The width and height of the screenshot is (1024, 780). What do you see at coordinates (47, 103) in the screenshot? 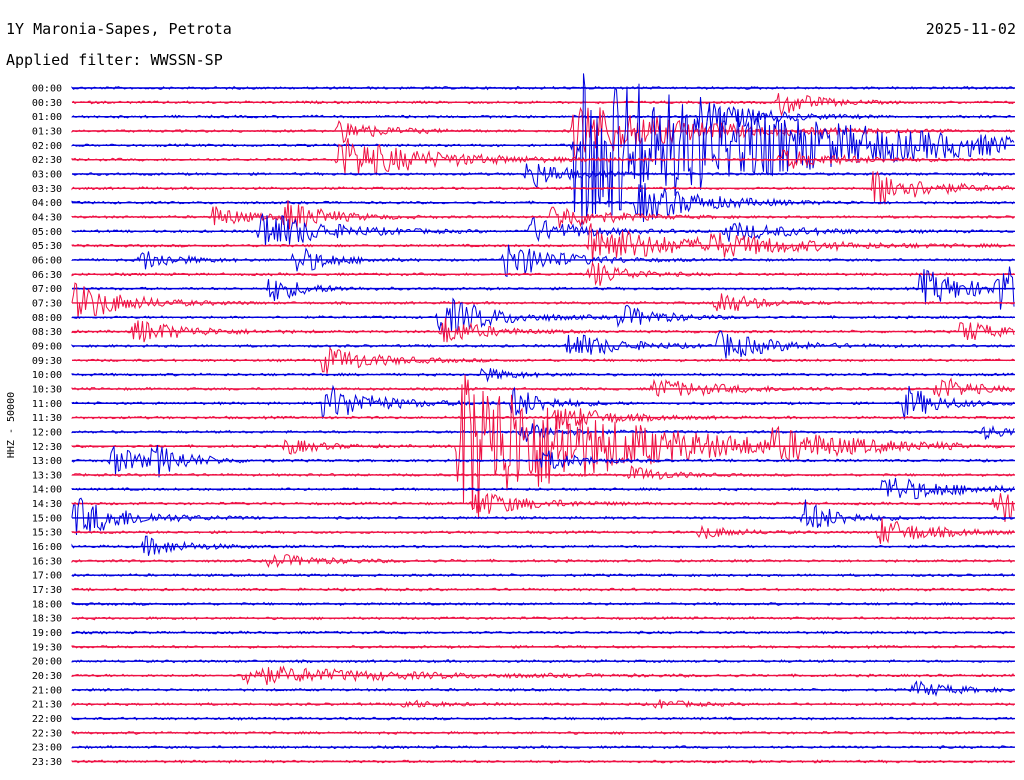
I see `row-time-label: 00:30` at bounding box center [47, 103].